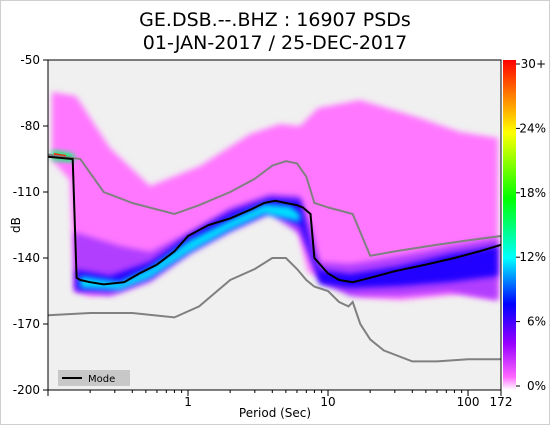 The image size is (550, 425). Describe the element at coordinates (190, 247) in the screenshot. I see `density-cyan-core` at that location.